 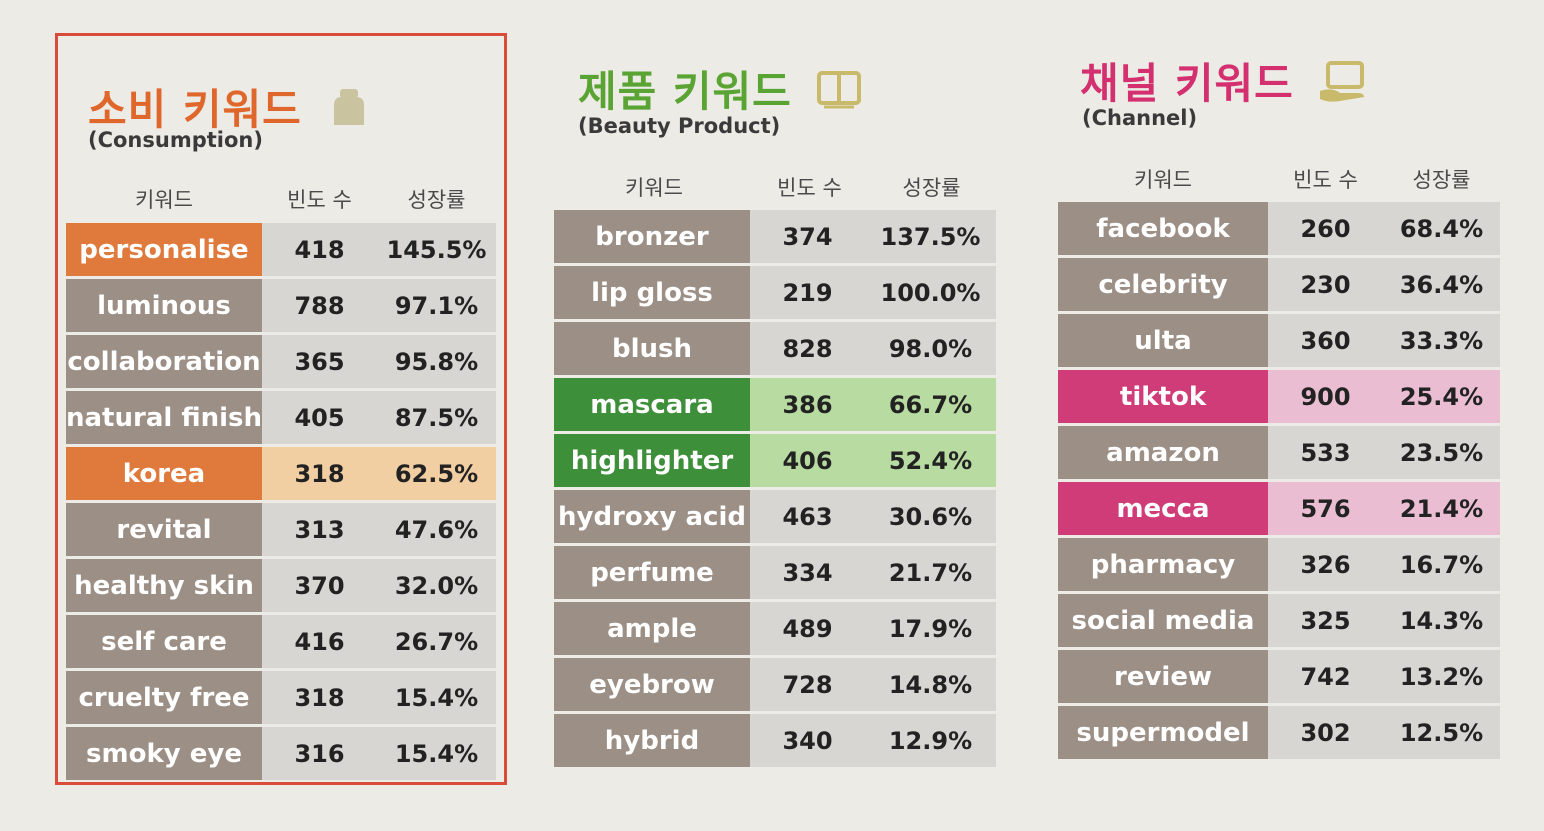 I want to click on growth-value: 98.0%, so click(x=930, y=348).